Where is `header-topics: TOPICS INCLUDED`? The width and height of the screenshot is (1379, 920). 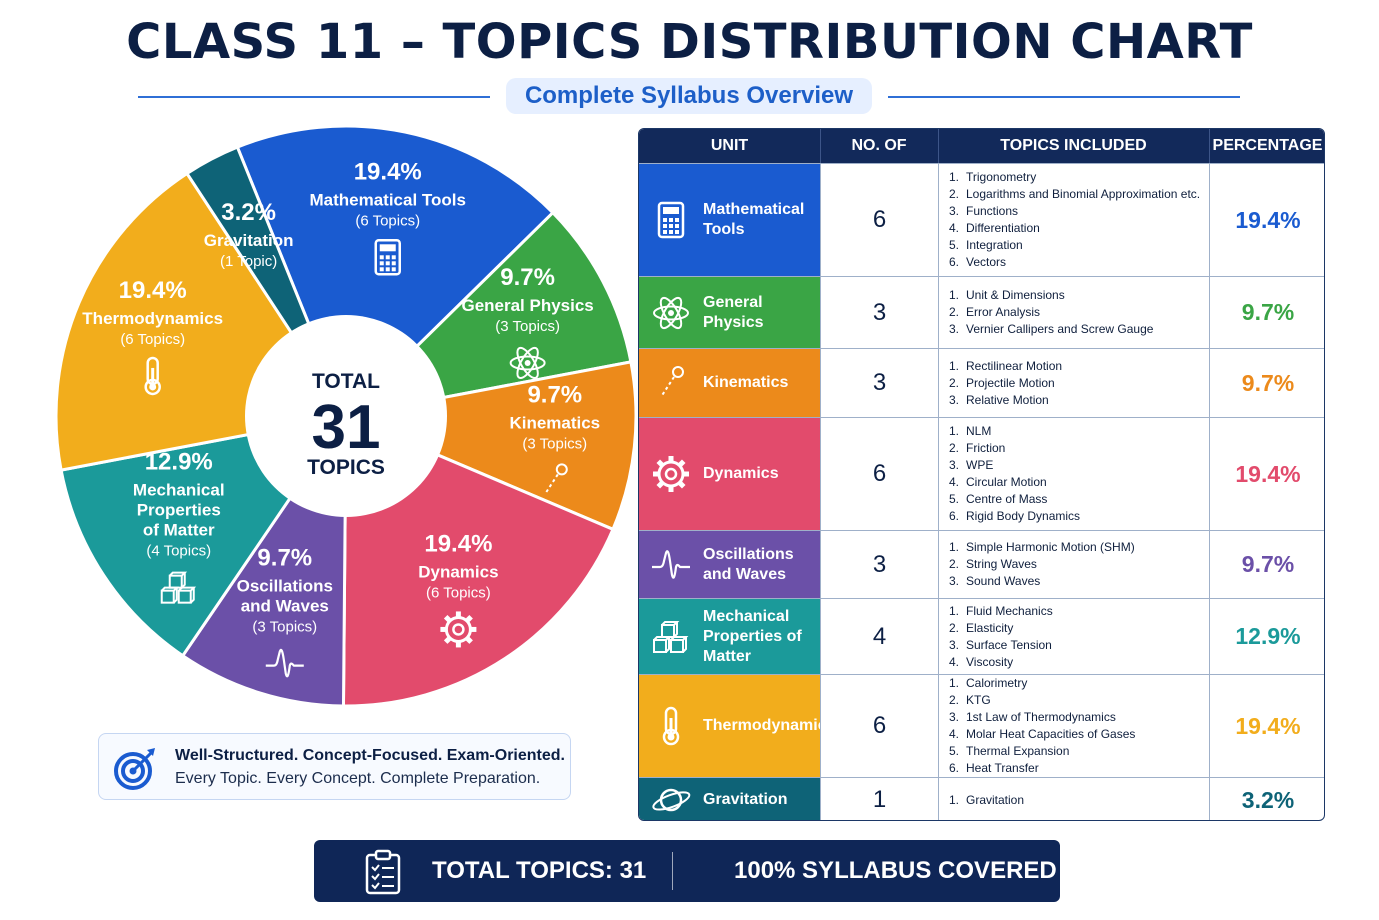 header-topics: TOPICS INCLUDED is located at coordinates (1073, 145).